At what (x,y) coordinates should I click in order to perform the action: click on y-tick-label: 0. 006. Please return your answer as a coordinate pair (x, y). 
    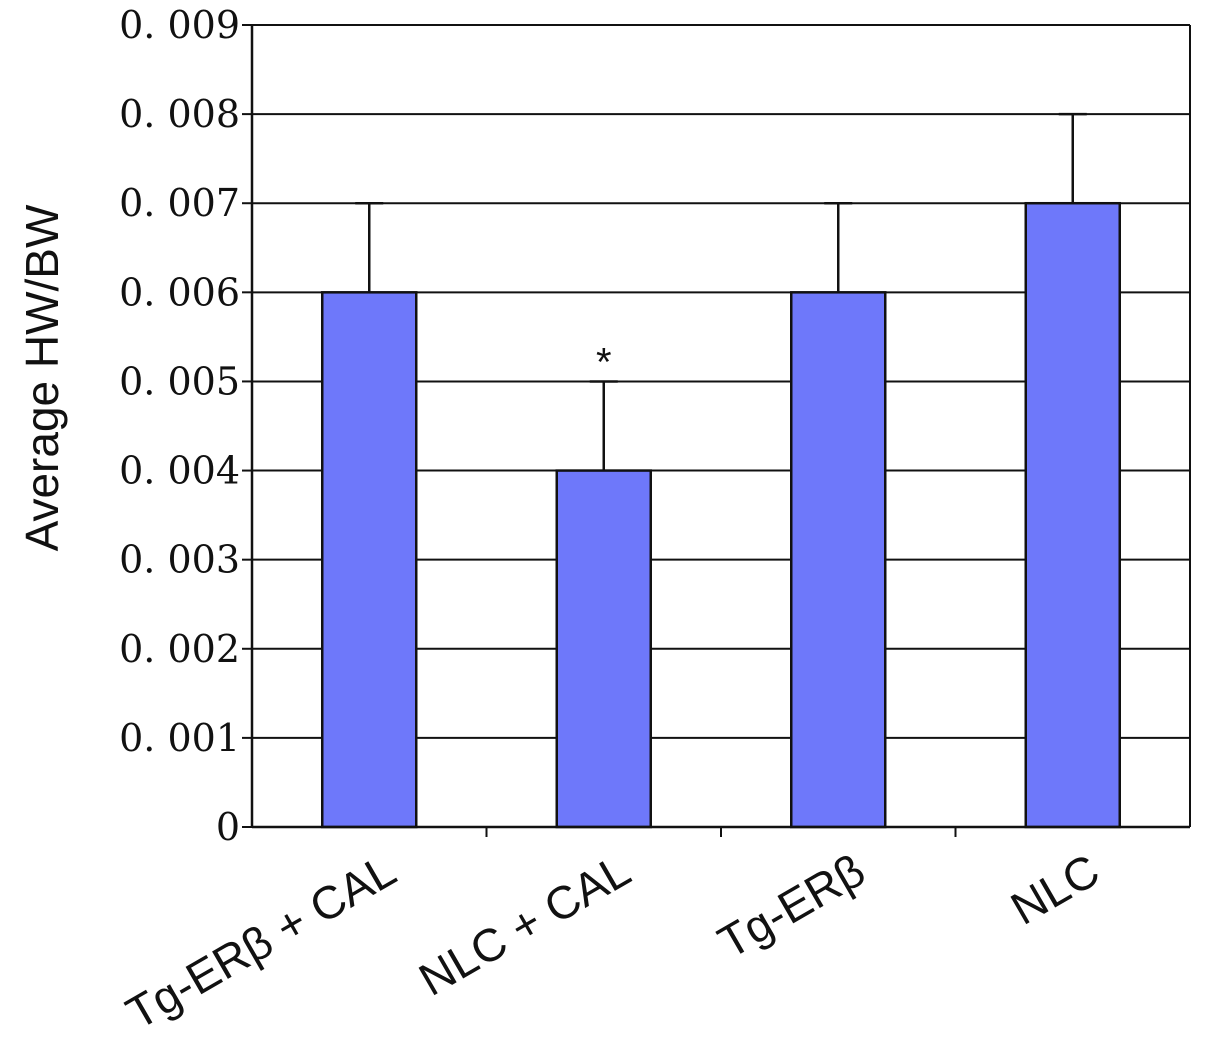
    Looking at the image, I should click on (179, 292).